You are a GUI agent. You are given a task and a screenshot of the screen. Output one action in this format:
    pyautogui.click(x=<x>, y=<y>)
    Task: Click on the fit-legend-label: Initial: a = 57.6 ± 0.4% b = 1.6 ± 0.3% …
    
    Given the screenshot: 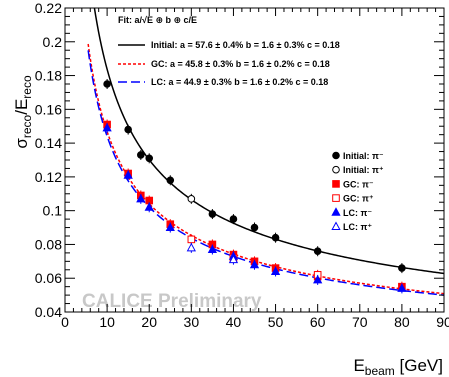 What is the action you would take?
    pyautogui.click(x=245, y=45)
    